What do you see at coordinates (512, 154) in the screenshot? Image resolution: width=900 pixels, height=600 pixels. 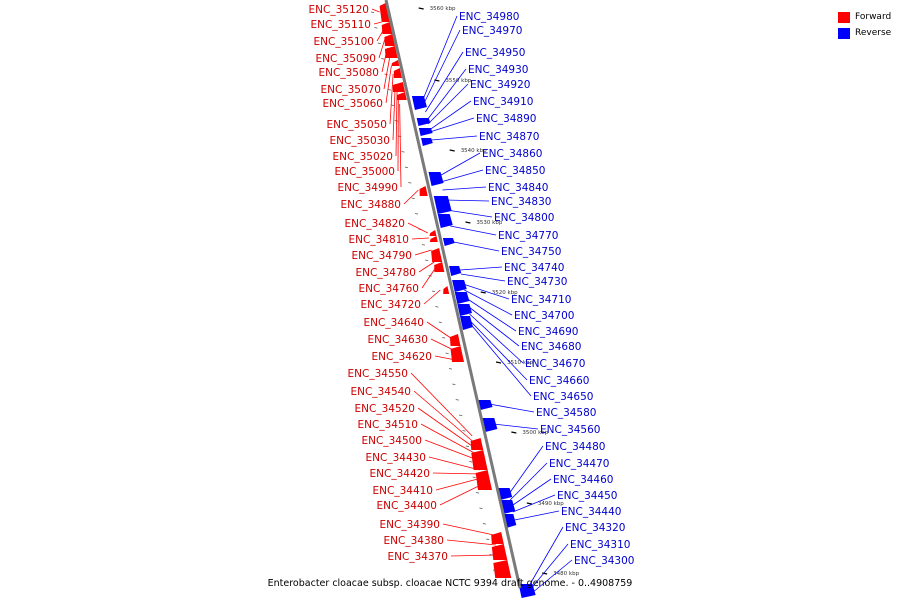 I see `reverse-gene-label: ENC_34860` at bounding box center [512, 154].